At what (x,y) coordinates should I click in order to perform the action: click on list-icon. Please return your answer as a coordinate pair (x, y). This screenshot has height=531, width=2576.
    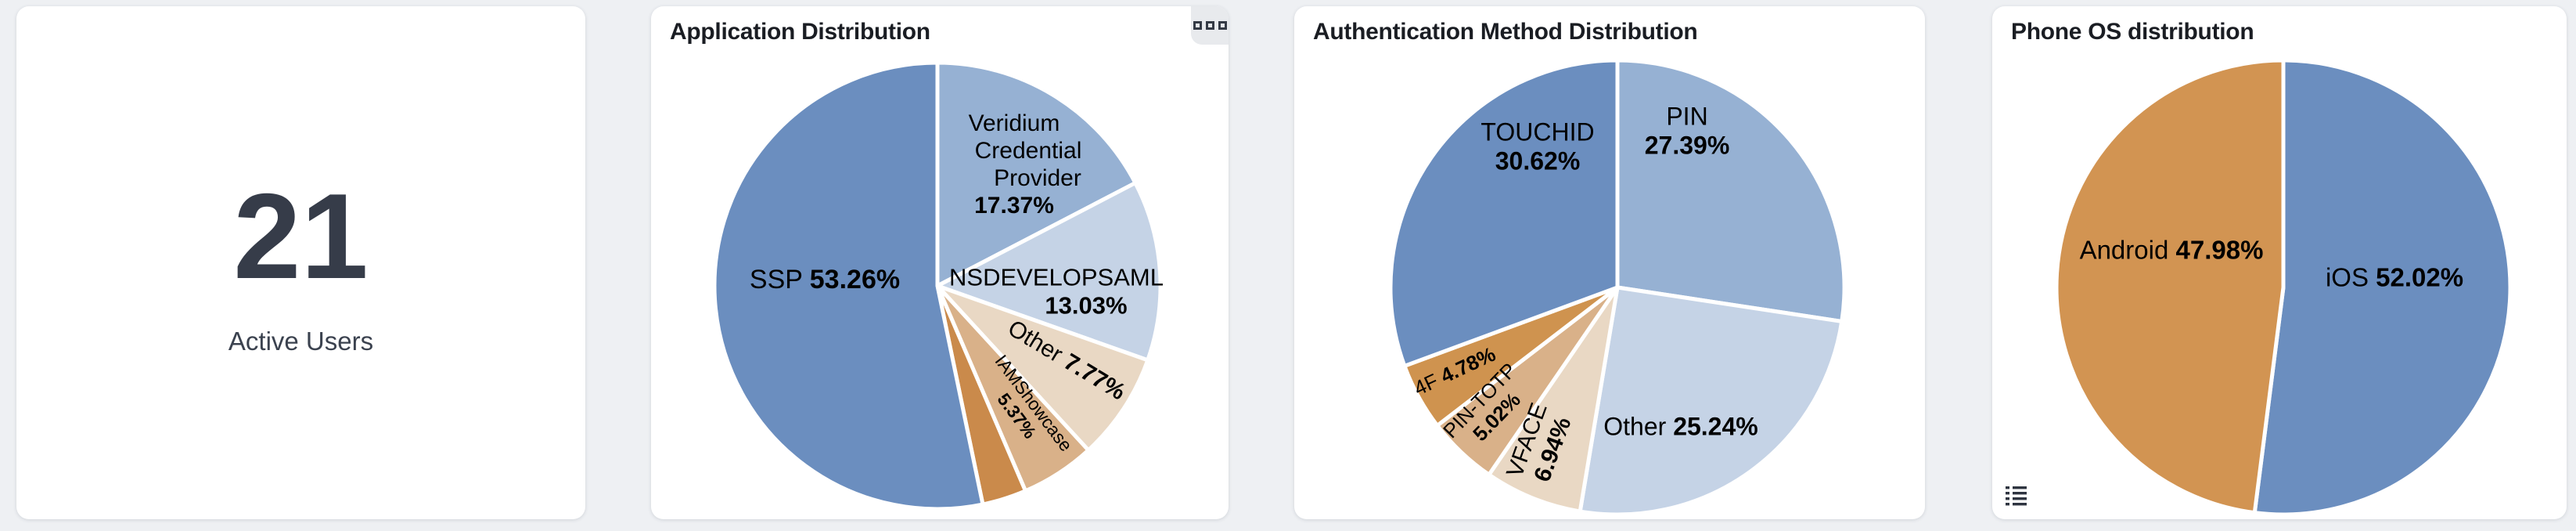
    Looking at the image, I should click on (2017, 496).